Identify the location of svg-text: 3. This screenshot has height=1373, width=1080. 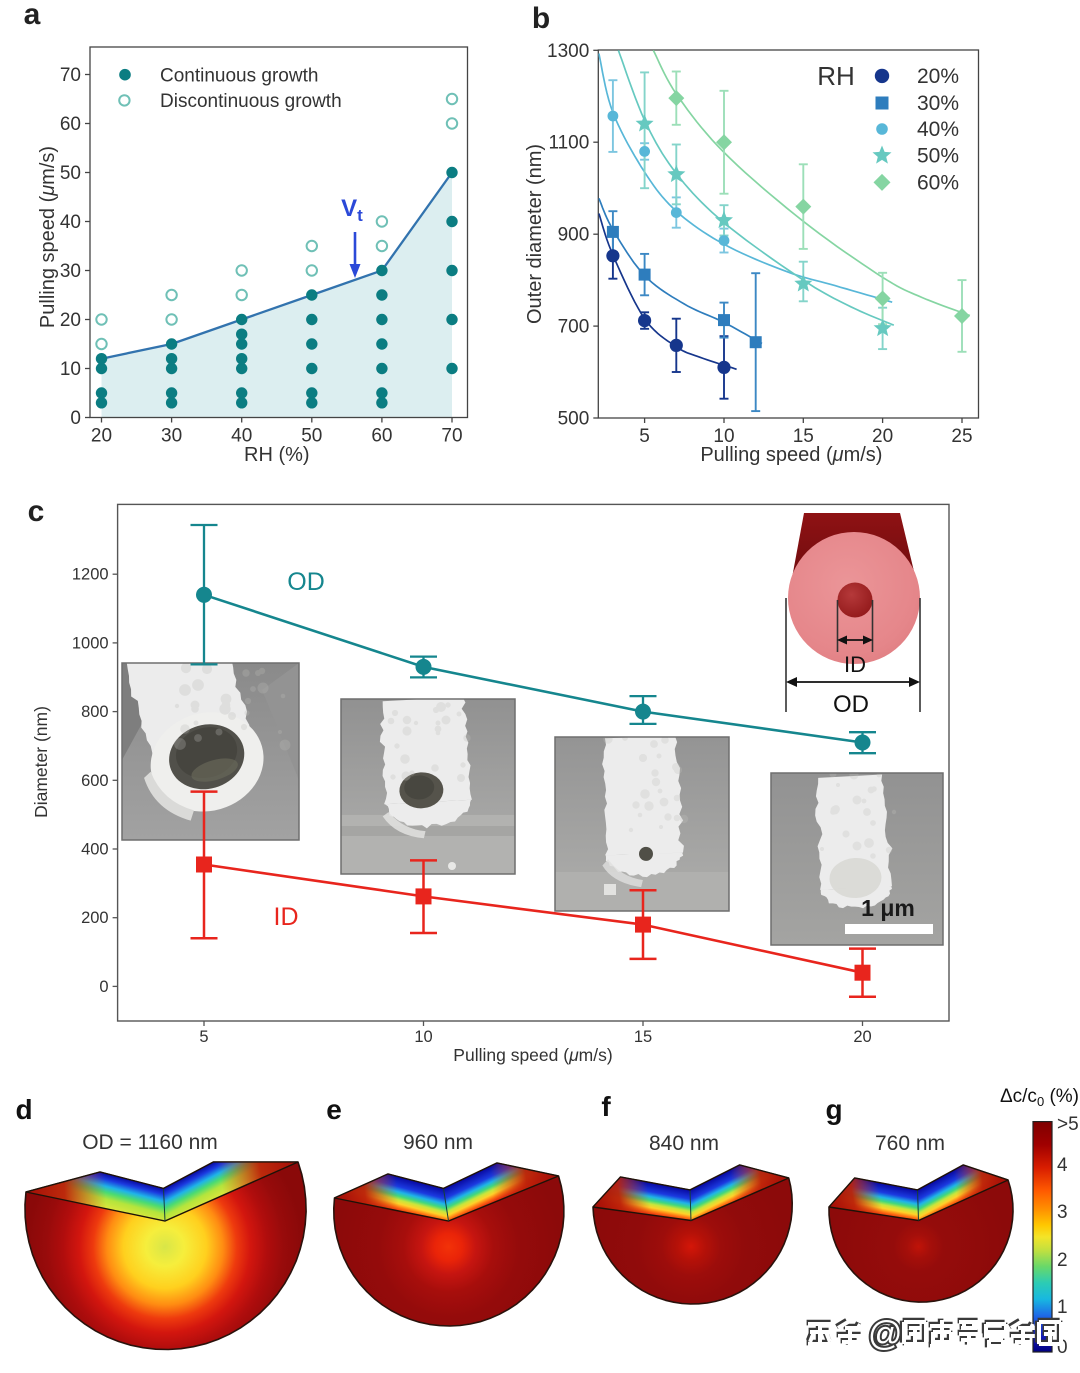
(1062, 1212).